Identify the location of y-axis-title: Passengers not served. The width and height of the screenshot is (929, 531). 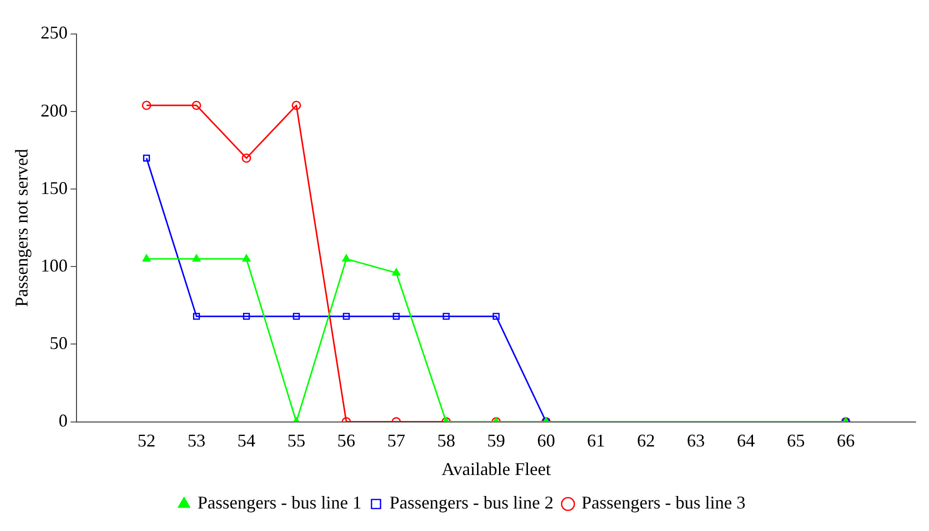
(22, 227).